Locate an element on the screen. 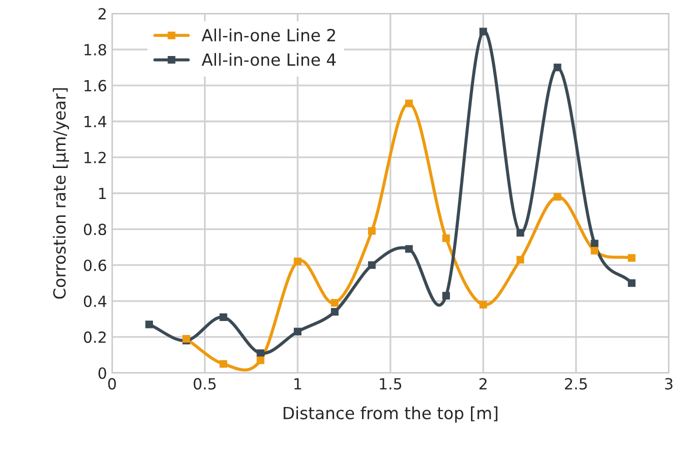  x-axis-title: Distance from the top [m] is located at coordinates (391, 414).